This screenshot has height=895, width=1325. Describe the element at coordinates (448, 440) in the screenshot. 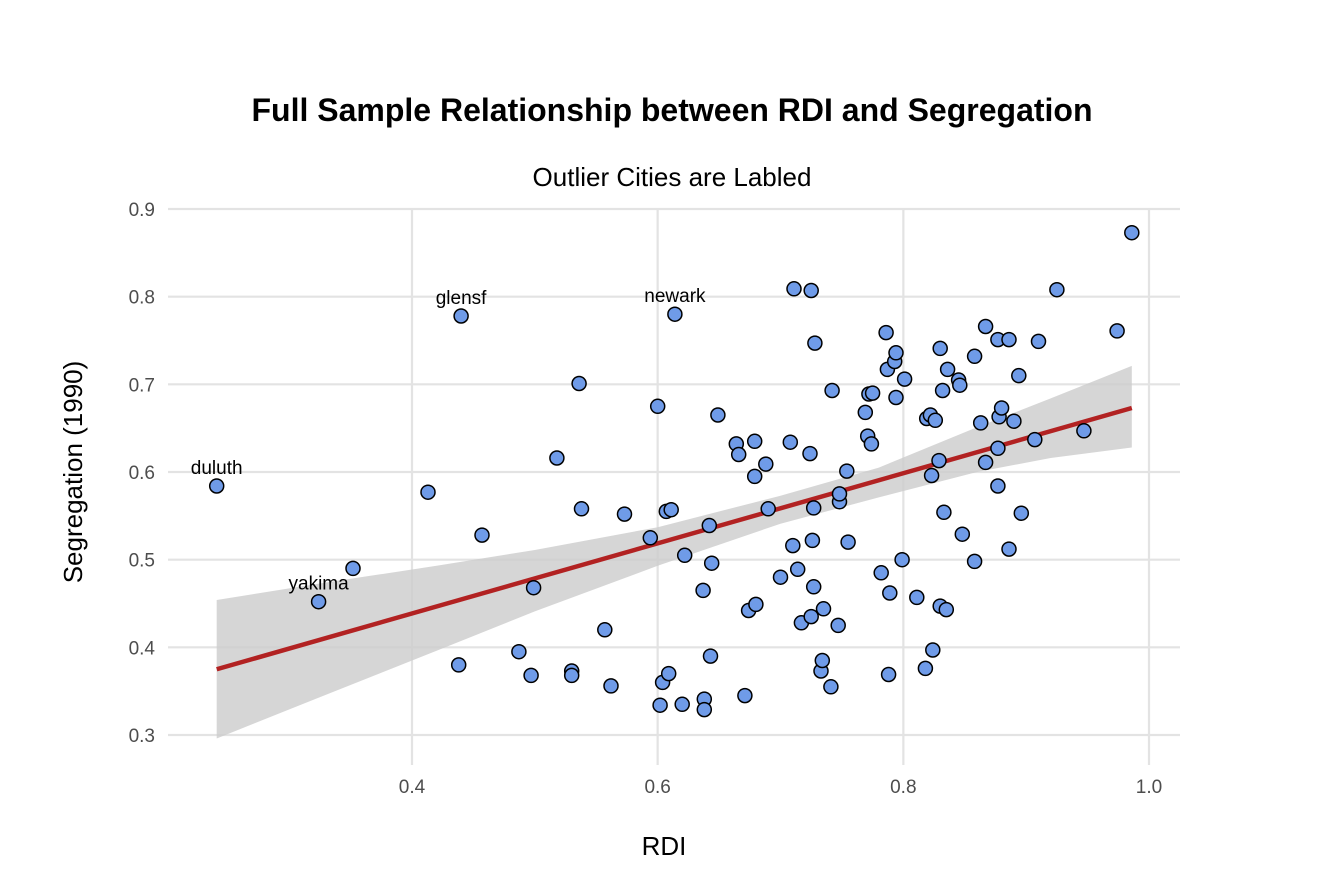

I see `outlier-labels: duluth yakima glensf newark` at that location.